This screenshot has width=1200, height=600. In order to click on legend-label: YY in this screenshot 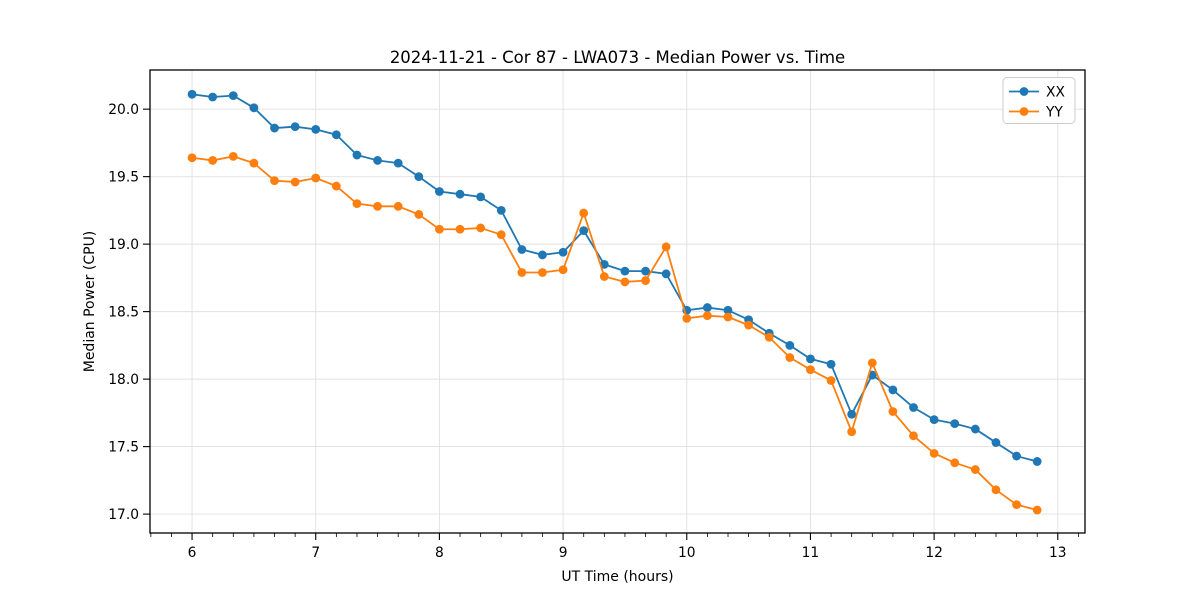, I will do `click(1054, 112)`.